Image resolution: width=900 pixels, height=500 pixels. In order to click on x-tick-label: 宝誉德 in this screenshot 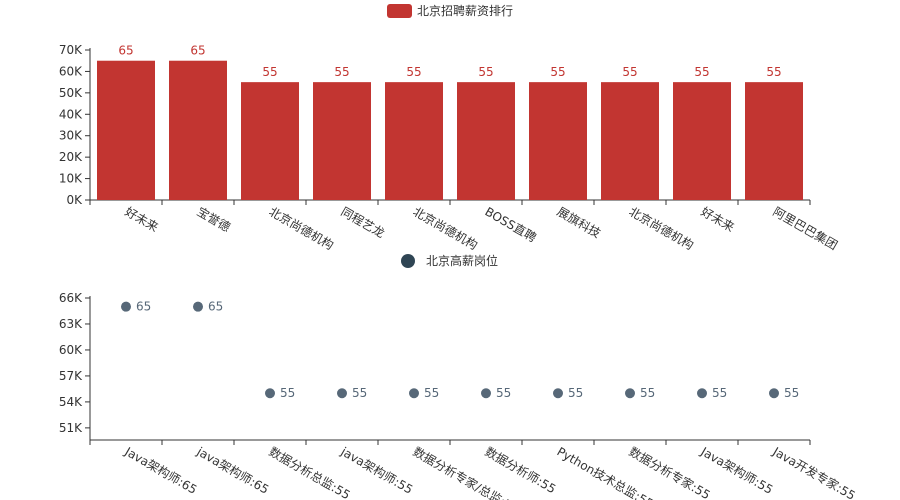, I will do `click(214, 219)`.